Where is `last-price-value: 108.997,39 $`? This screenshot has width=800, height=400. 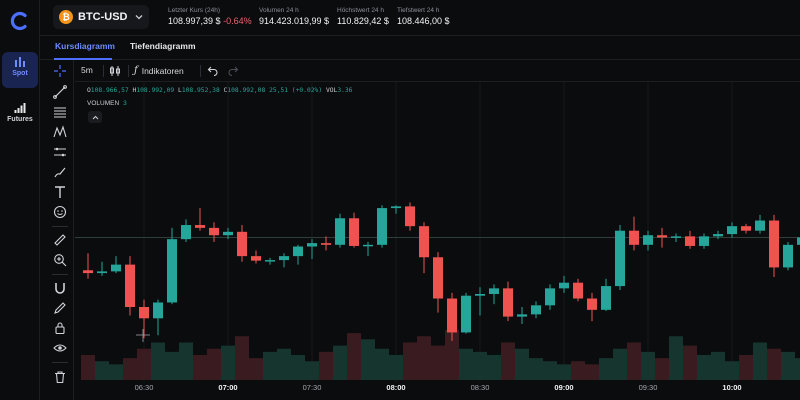
last-price-value: 108.997,39 $ is located at coordinates (194, 21).